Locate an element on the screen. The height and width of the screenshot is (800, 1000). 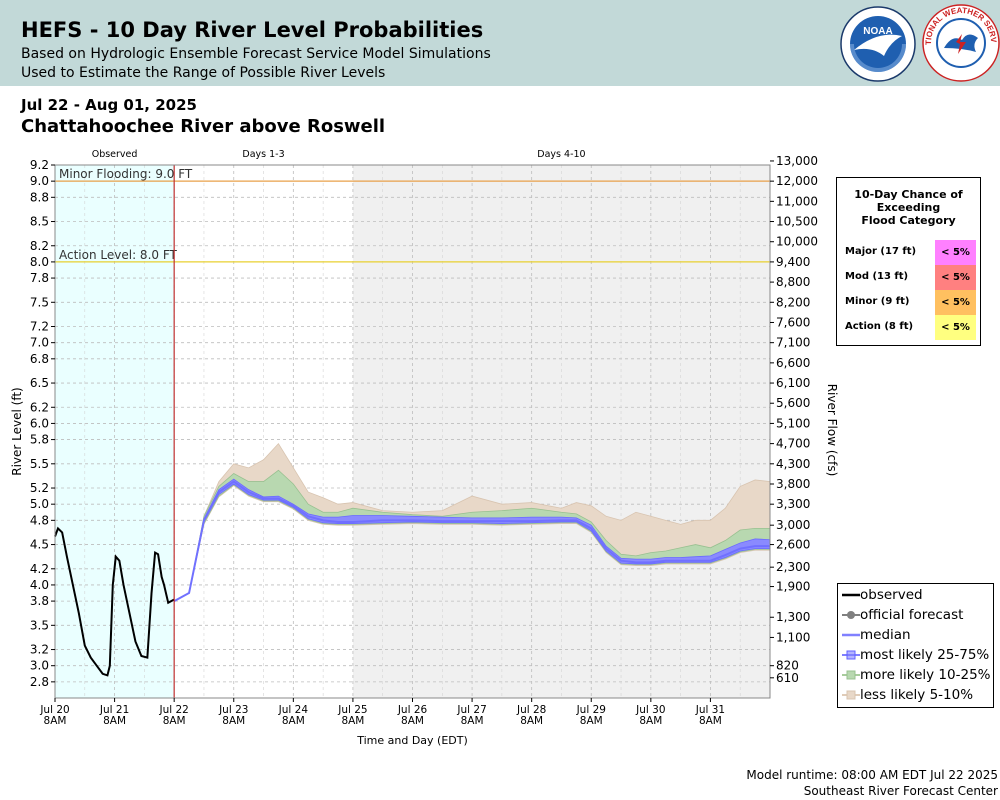
legend-item-most-likely: most likely 25-75% is located at coordinates (915, 655).